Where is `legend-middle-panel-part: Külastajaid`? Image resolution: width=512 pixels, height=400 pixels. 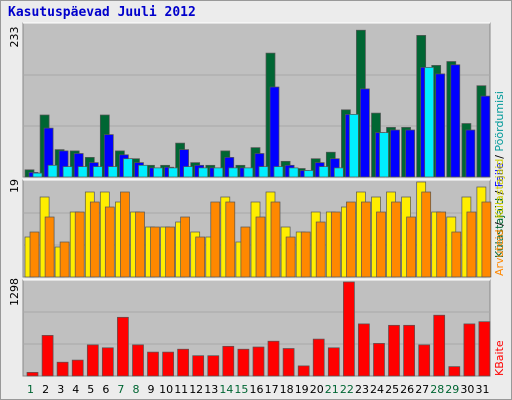
legend-middle-panel-part: Külastajaid is located at coordinates (499, 189).